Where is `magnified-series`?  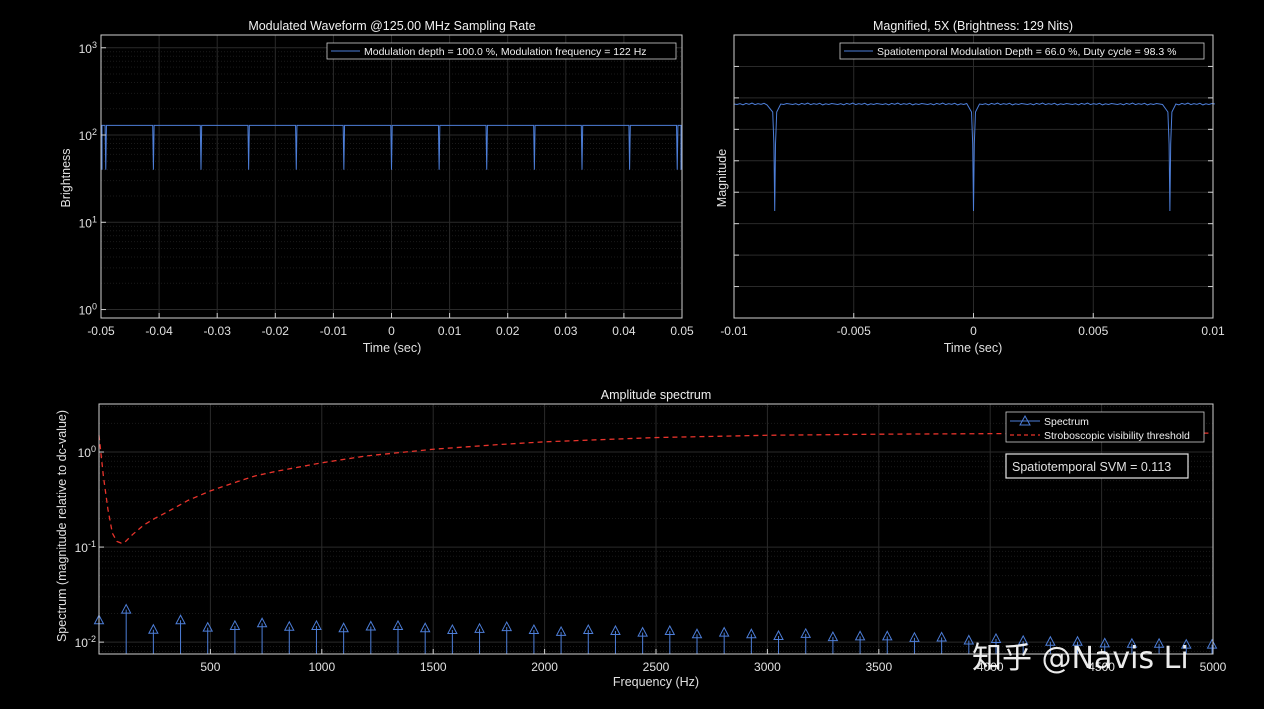
magnified-series is located at coordinates (974, 157).